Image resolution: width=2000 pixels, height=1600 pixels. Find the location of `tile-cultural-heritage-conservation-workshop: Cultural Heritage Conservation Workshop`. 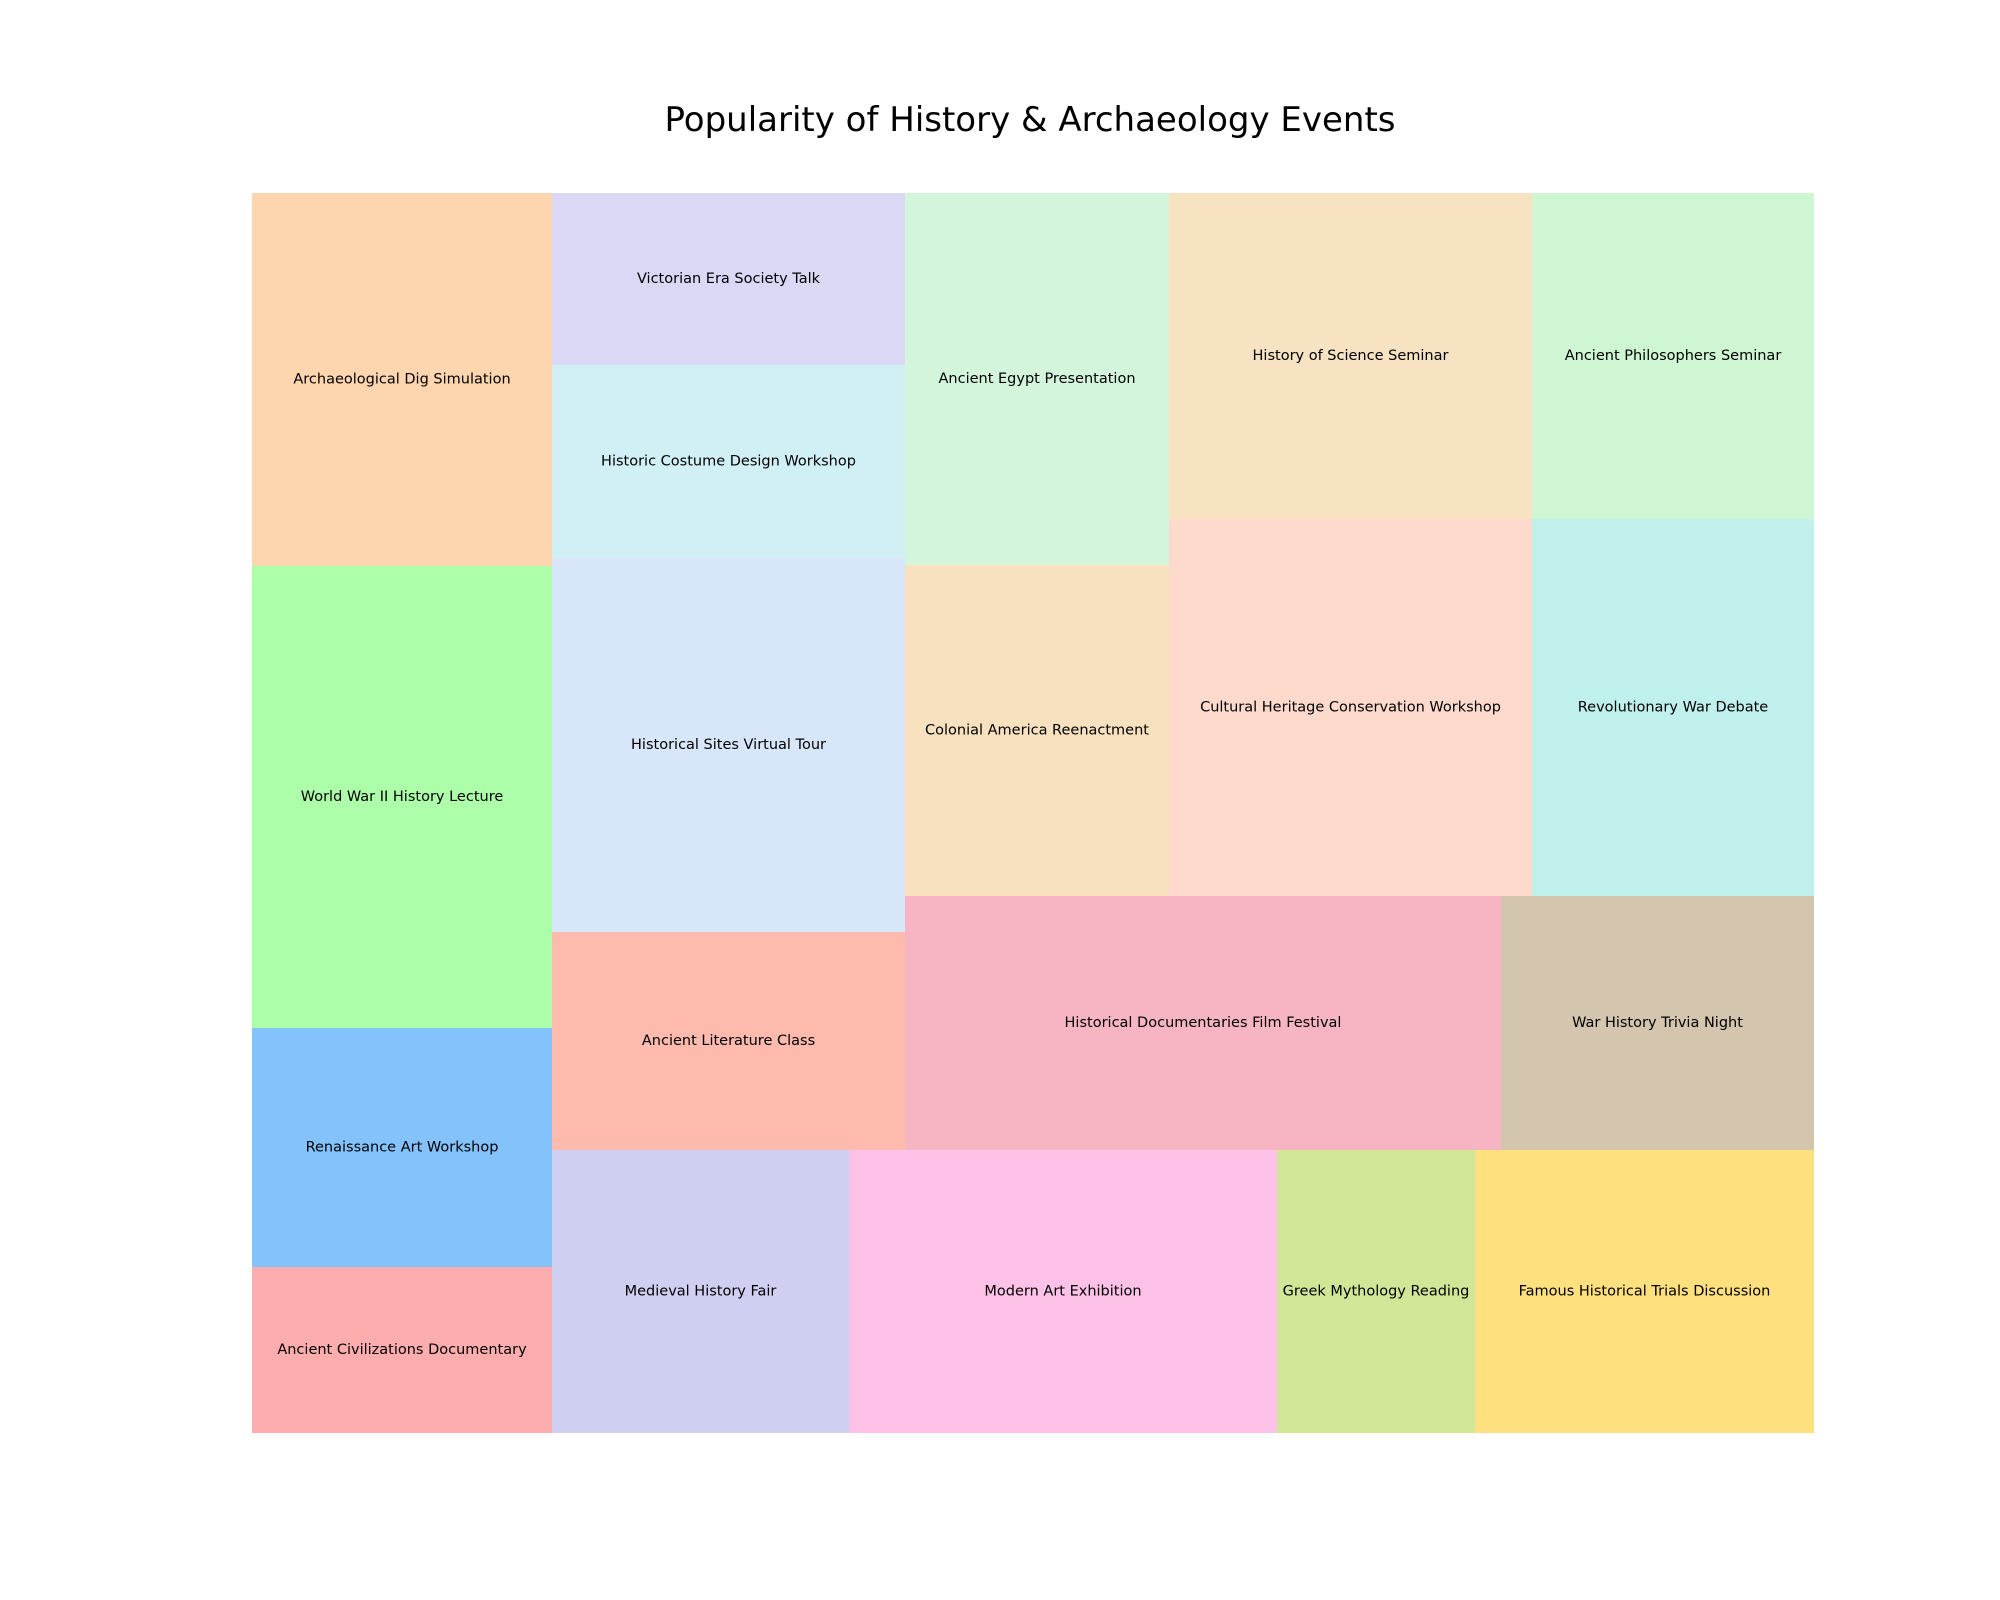

tile-cultural-heritage-conservation-workshop: Cultural Heritage Conservation Workshop is located at coordinates (1350, 707).